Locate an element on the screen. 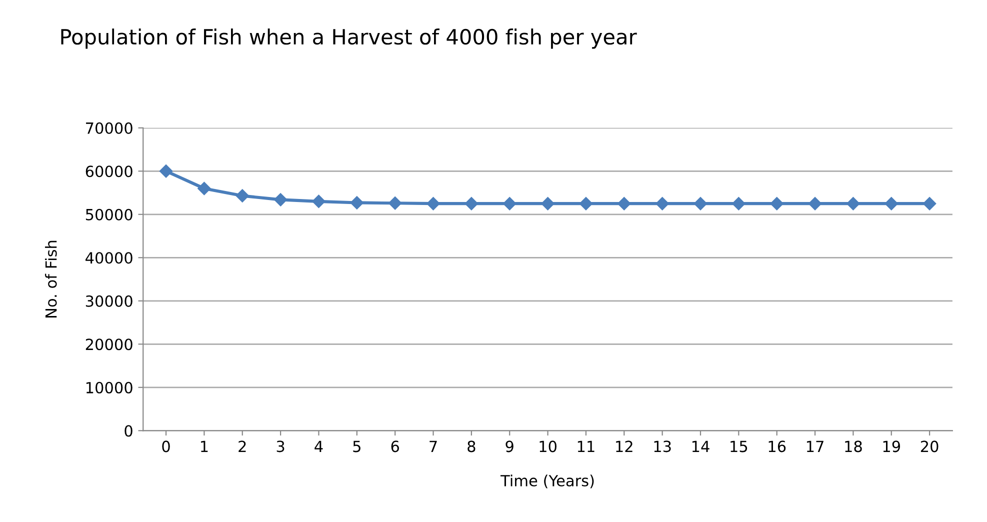 The image size is (987, 522). x-tick-label: 1 is located at coordinates (204, 446).